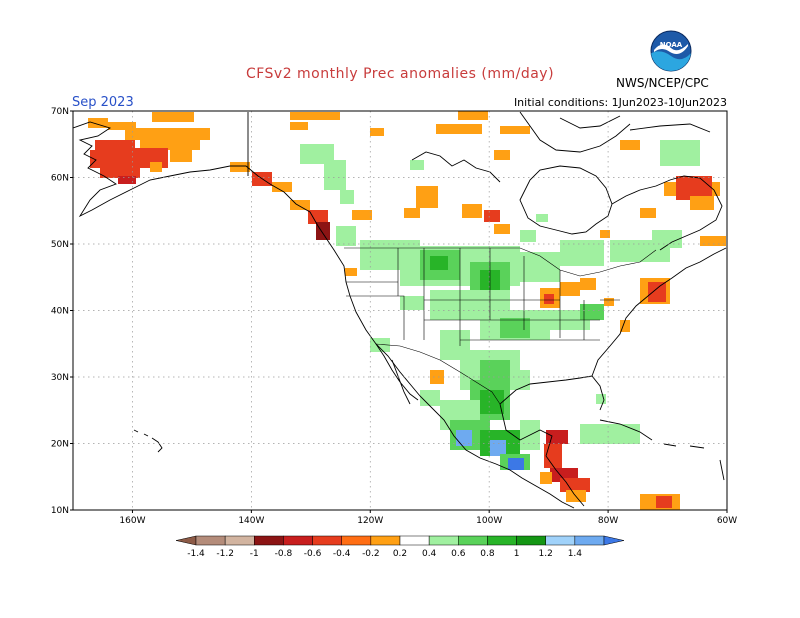  Describe the element at coordinates (371, 554) in the screenshot. I see `legend-label: -0.2` at that location.